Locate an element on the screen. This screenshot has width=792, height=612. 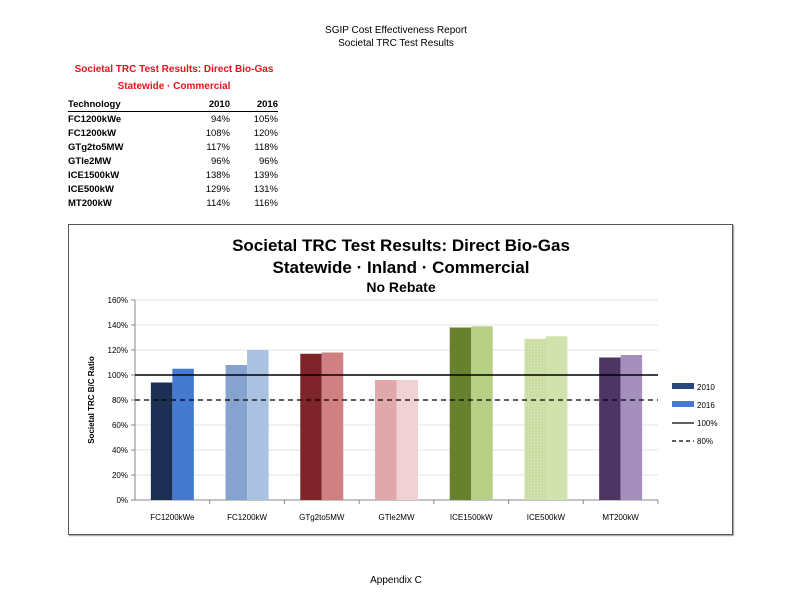
legend-swatch-2016 is located at coordinates (683, 404).